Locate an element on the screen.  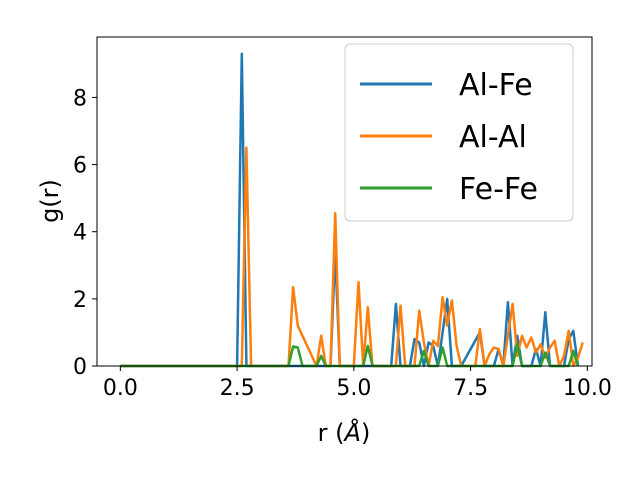
x-tick-label: 2.5 is located at coordinates (237, 388).